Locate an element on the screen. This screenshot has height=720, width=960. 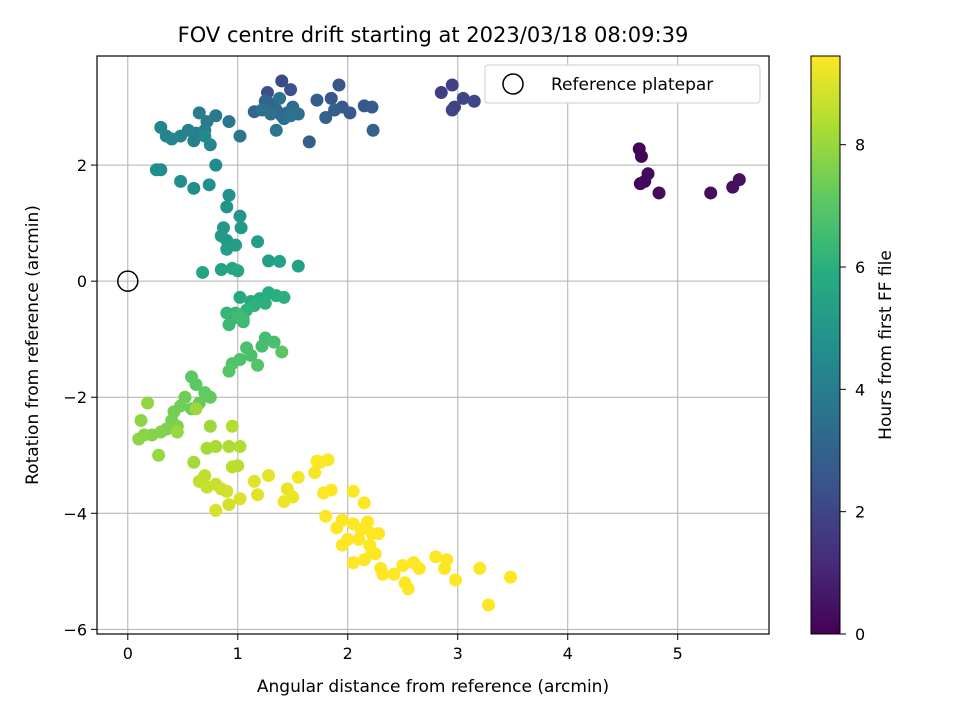
y-tick-label: −6 is located at coordinates (75, 629).